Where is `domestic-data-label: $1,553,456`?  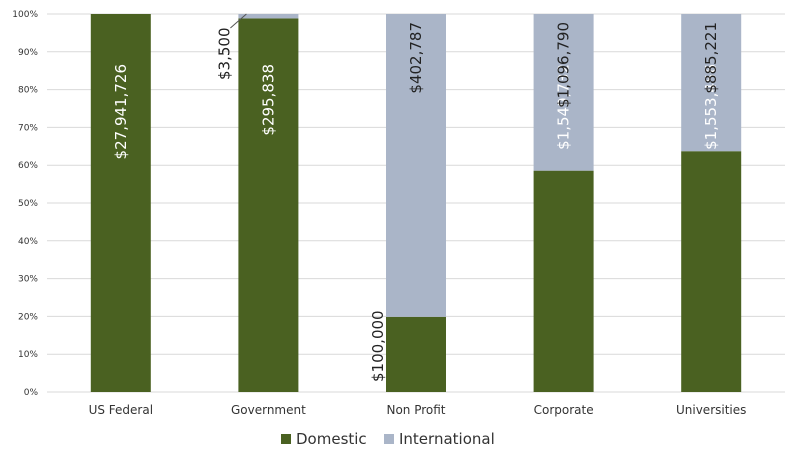
domestic-data-label: $1,553,456 is located at coordinates (711, 107).